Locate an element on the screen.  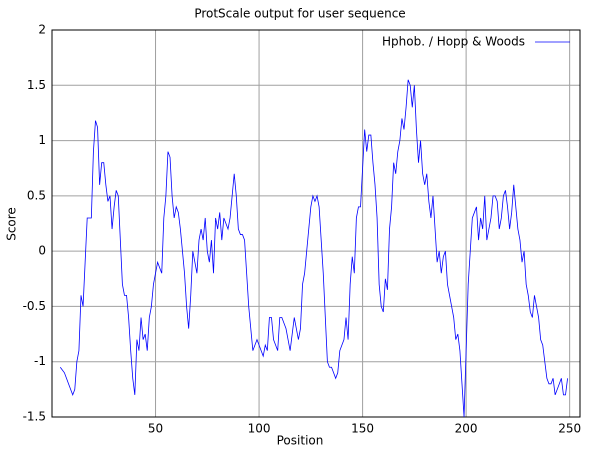
x-tick-label: 200 is located at coordinates (466, 429).